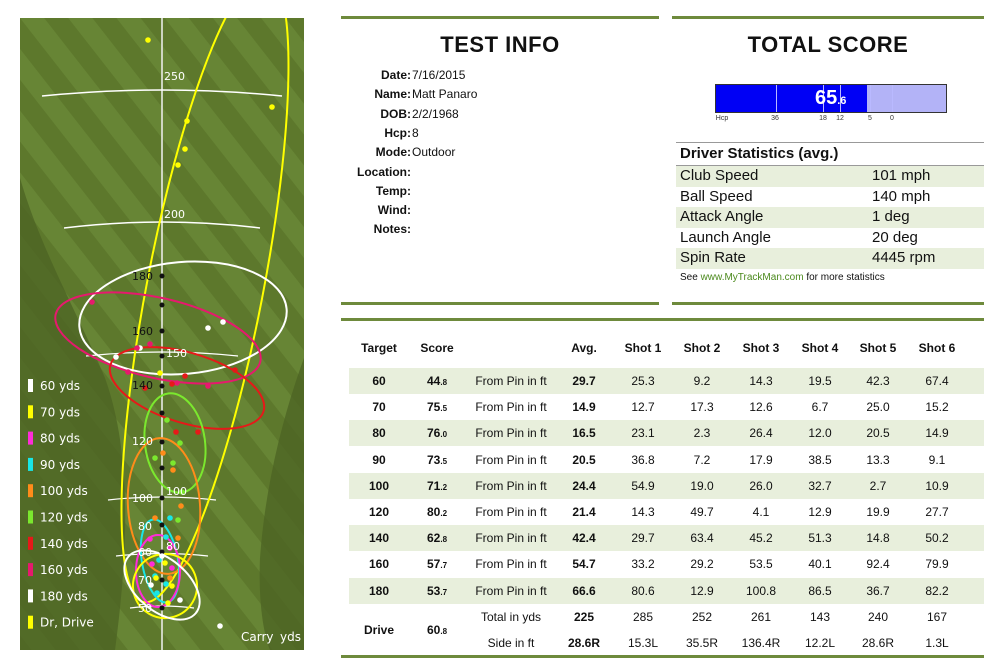 The image size is (1000, 668). I want to click on shot-cell: 136.4R, so click(761, 642).